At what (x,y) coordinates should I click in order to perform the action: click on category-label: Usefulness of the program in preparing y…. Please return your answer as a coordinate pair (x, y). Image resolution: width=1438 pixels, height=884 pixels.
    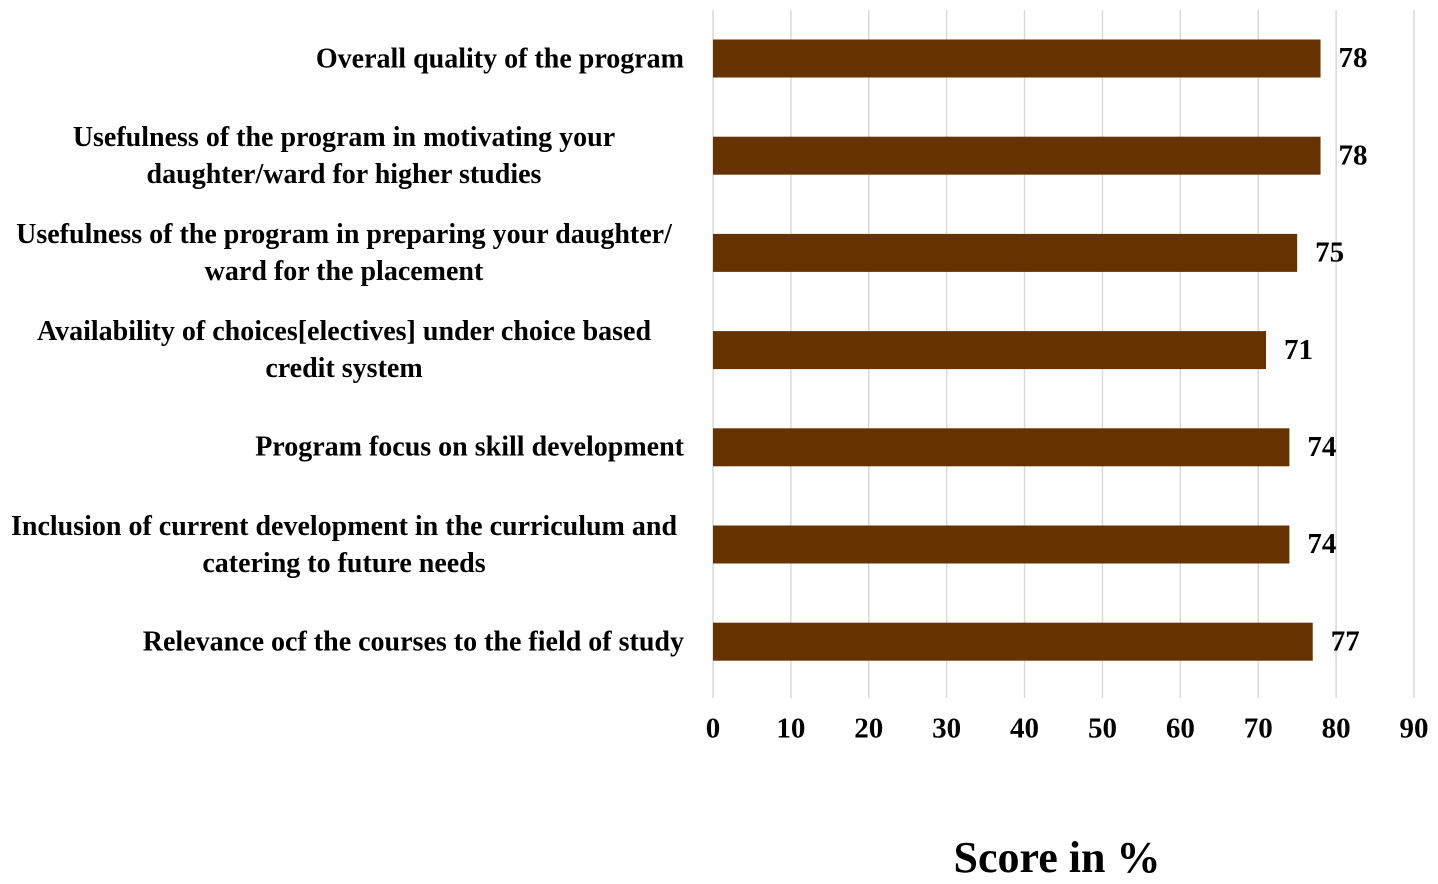
    Looking at the image, I should click on (344, 252).